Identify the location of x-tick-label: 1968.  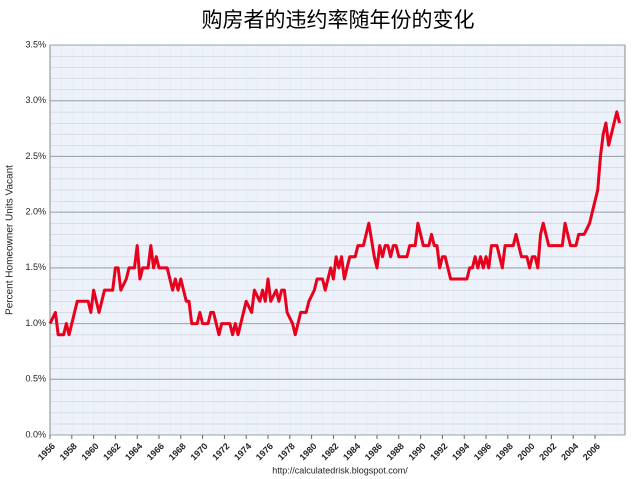
(177, 451).